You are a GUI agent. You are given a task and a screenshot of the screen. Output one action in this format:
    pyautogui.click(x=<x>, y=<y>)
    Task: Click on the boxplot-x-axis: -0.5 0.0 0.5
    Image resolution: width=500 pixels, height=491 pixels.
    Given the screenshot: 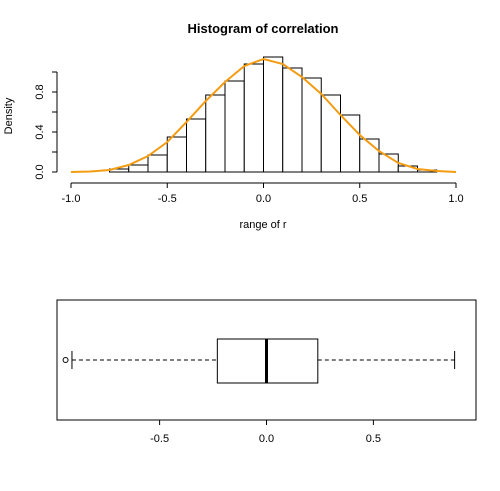 What is the action you would take?
    pyautogui.click(x=265, y=432)
    